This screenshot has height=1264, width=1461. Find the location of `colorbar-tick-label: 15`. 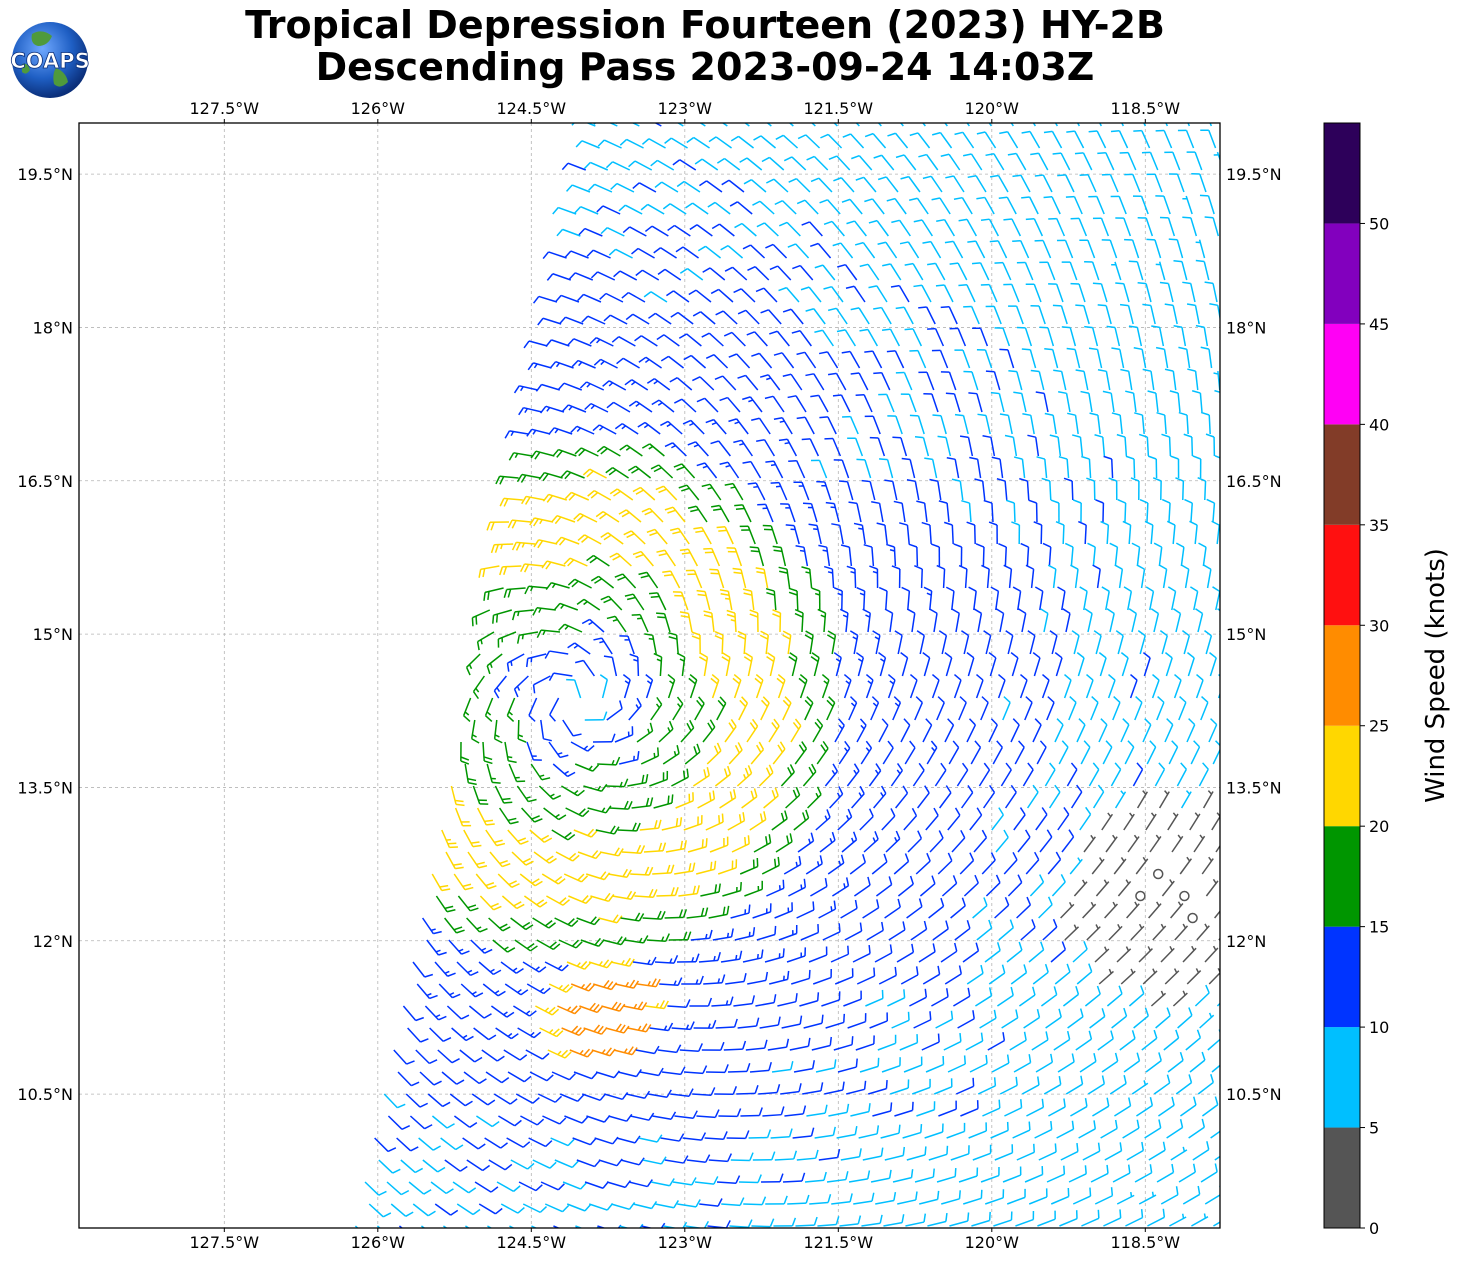

colorbar-tick-label: 15 is located at coordinates (1379, 927).